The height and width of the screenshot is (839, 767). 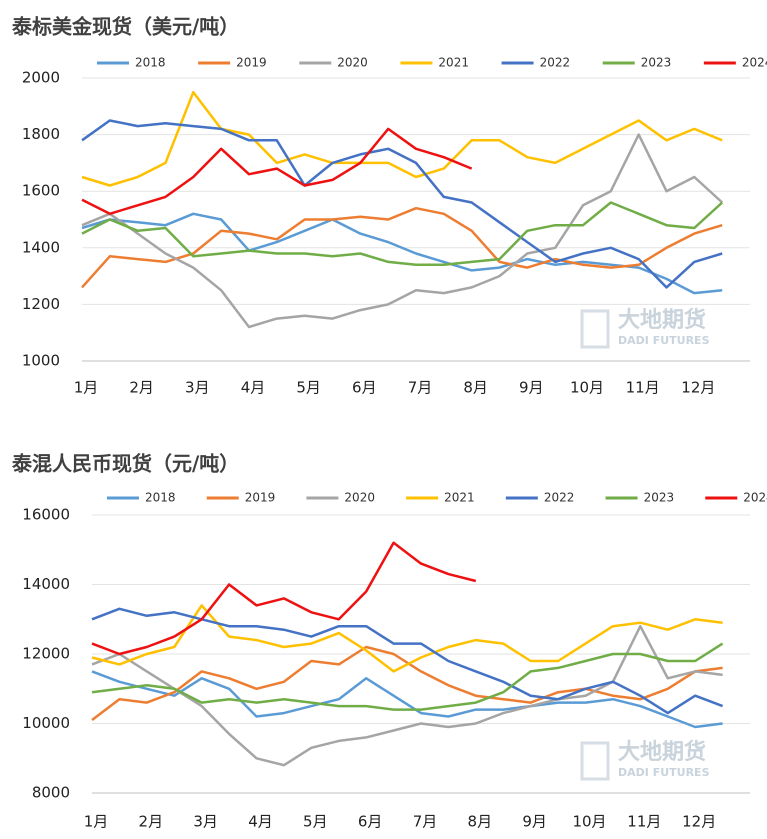 What do you see at coordinates (125, 464) in the screenshot?
I see `chart-title: 泰混人民币现货（元/吨）` at bounding box center [125, 464].